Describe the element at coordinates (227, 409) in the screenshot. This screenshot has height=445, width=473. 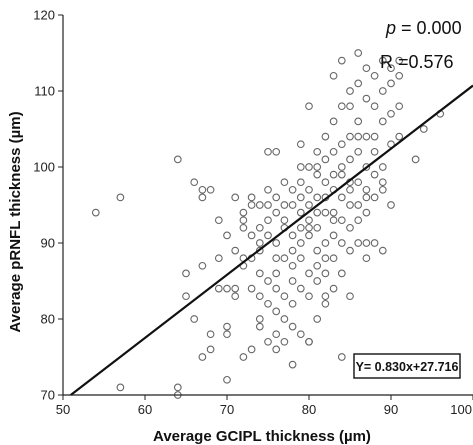
I see `x-tick-label: 70` at that location.